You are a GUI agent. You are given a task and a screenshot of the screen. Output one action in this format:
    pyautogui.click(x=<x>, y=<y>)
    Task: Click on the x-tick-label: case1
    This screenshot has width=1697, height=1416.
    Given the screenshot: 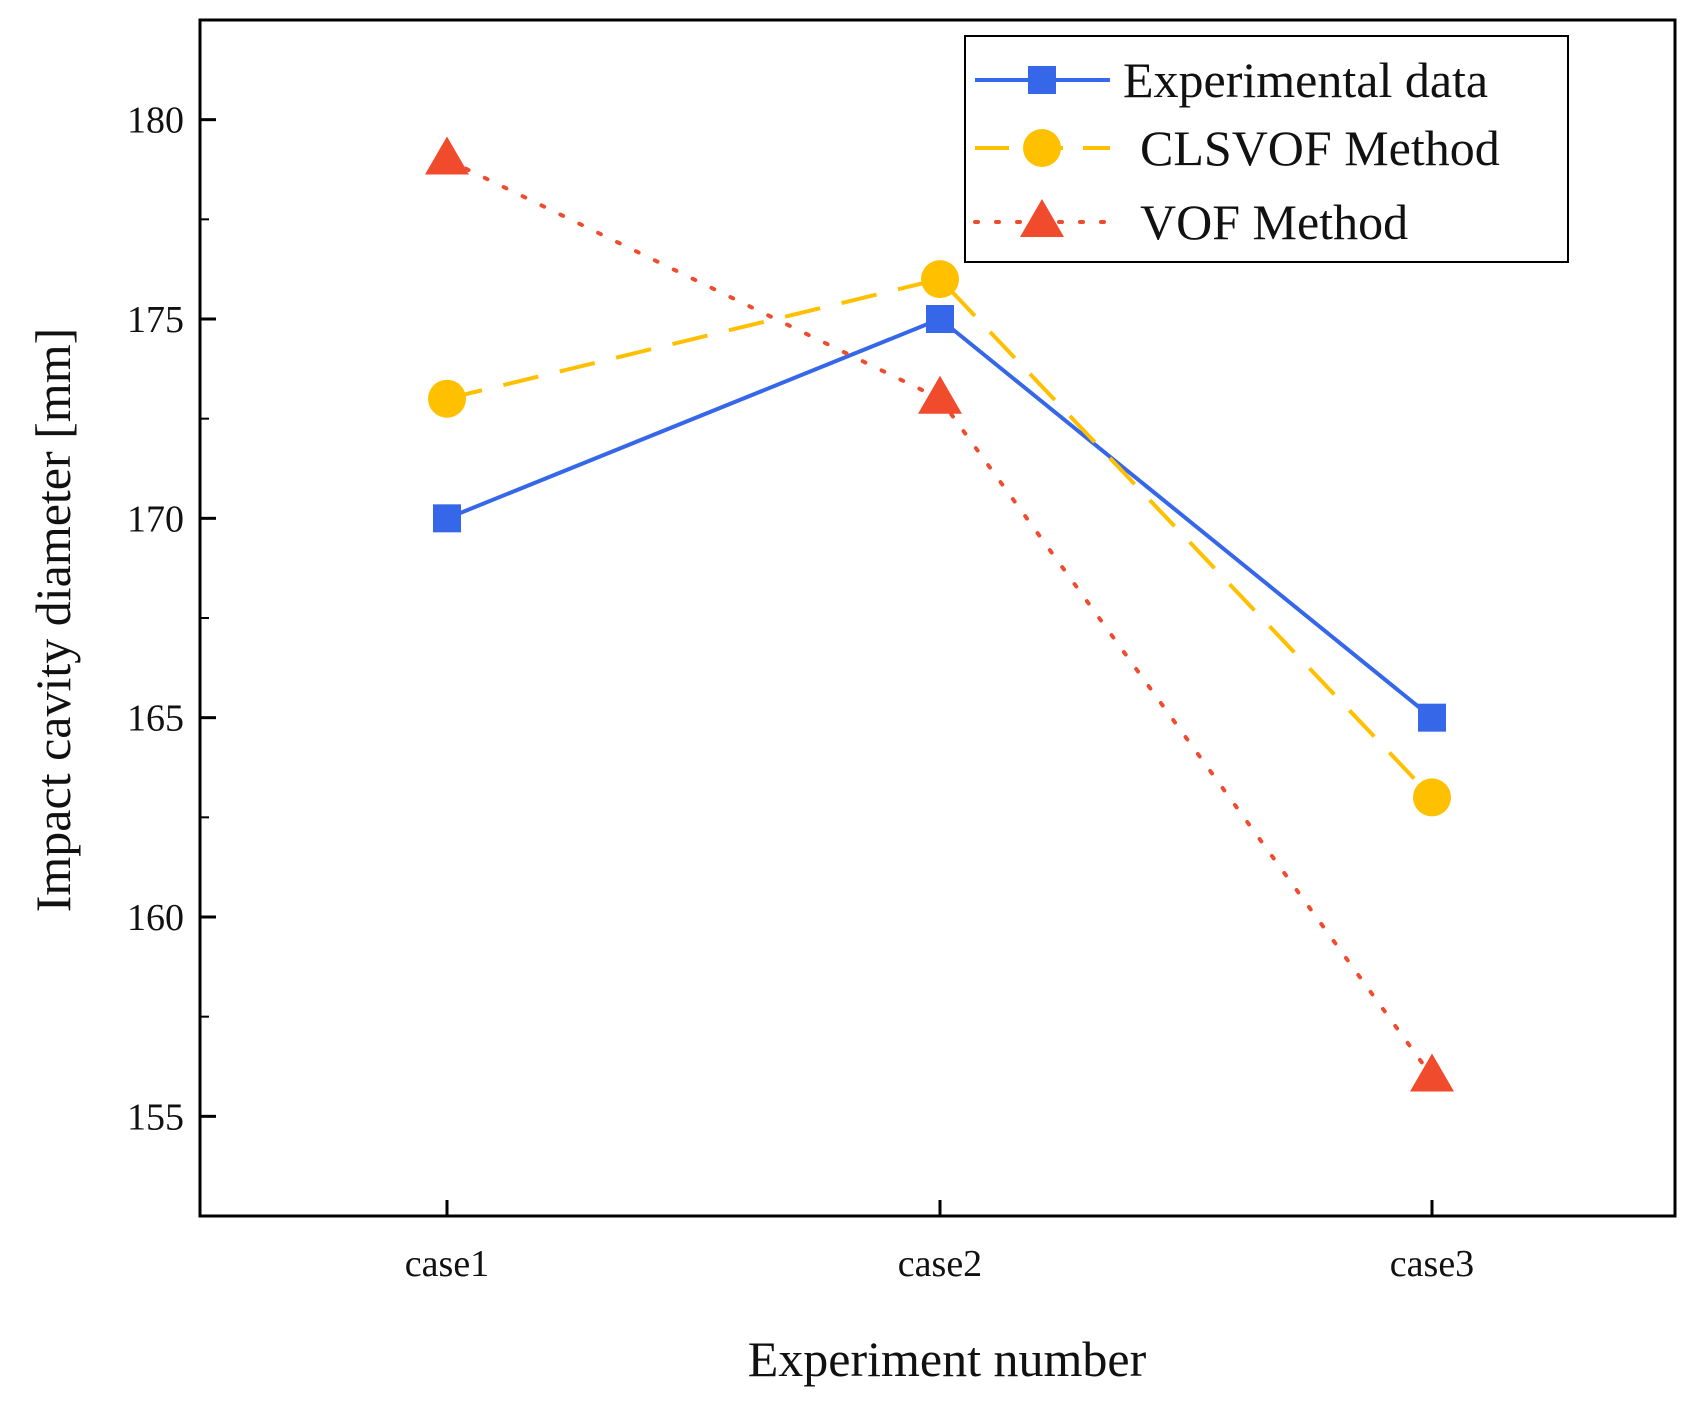 What is the action you would take?
    pyautogui.click(x=447, y=1264)
    